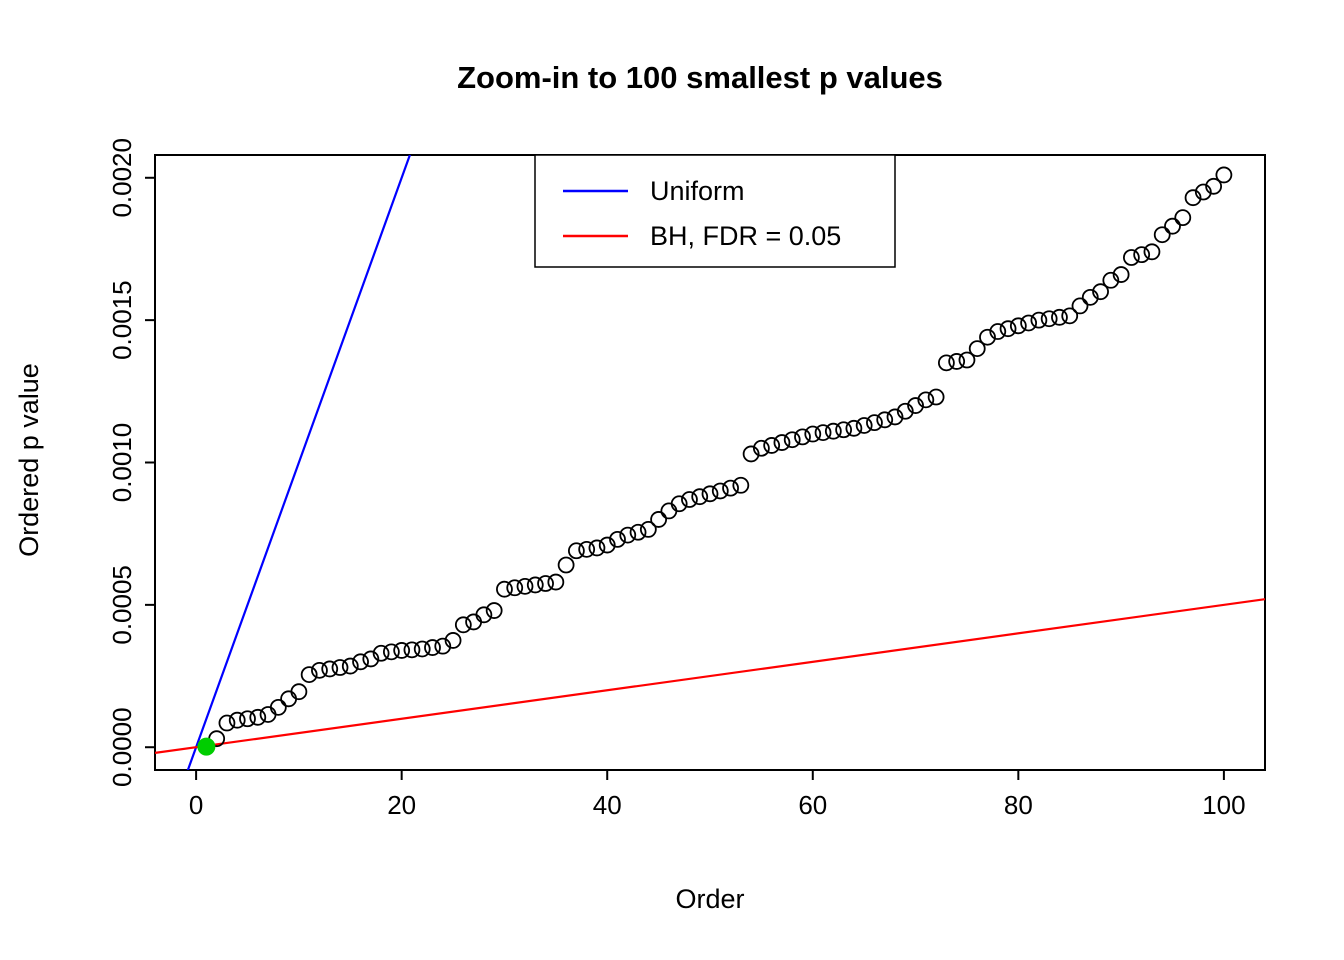  What do you see at coordinates (299, 462) in the screenshot?
I see `uniform-line` at bounding box center [299, 462].